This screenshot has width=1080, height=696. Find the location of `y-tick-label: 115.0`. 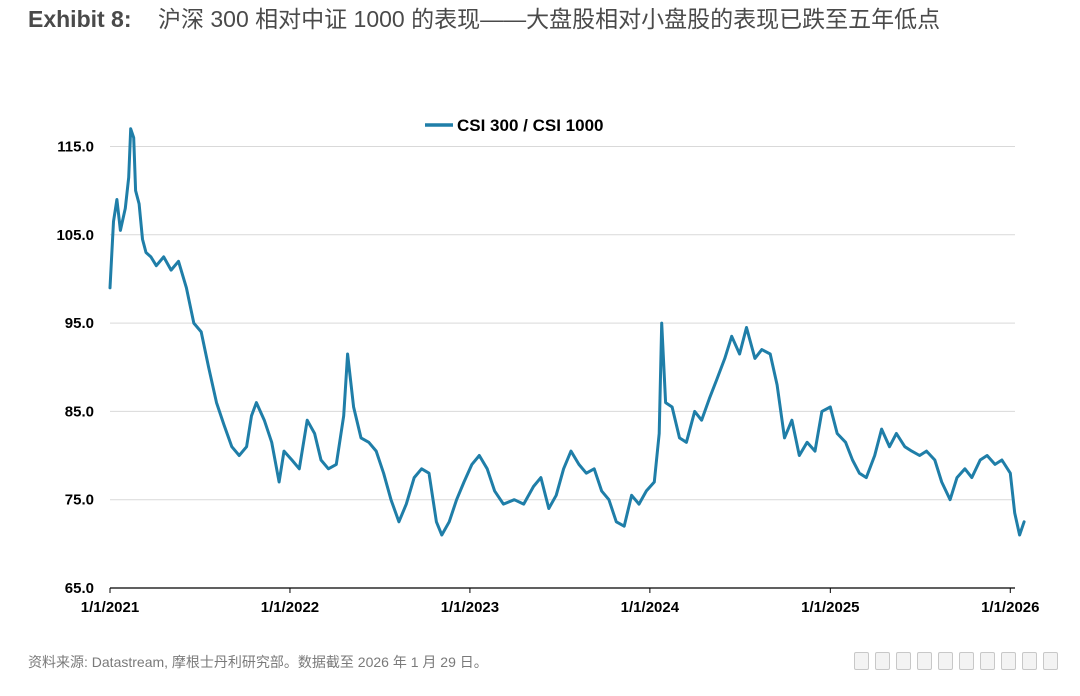

y-tick-label: 115.0 is located at coordinates (75, 146).